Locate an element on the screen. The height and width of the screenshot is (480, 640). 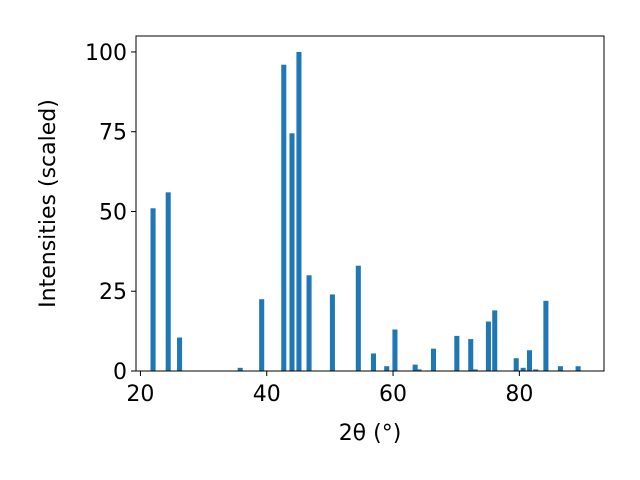
y-tick-label: 100 is located at coordinates (106, 53).